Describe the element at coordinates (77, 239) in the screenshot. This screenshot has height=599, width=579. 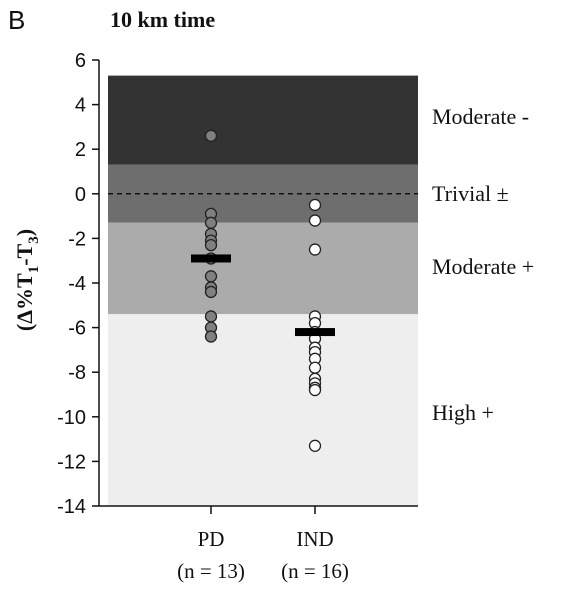
I see `y-tick-label: -2` at that location.